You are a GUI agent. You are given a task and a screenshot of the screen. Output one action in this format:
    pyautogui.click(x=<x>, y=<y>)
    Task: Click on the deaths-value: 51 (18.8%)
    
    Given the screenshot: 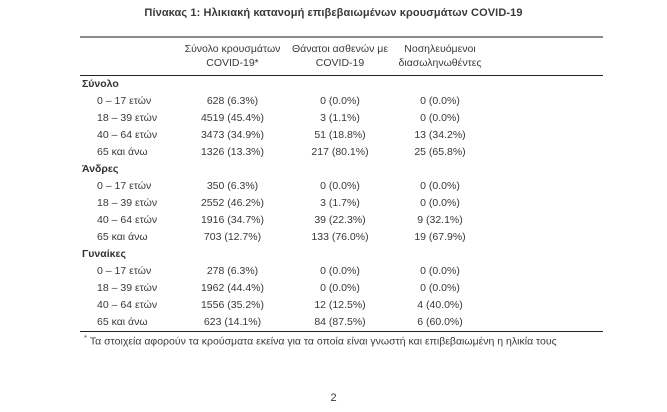 What is the action you would take?
    pyautogui.click(x=340, y=135)
    